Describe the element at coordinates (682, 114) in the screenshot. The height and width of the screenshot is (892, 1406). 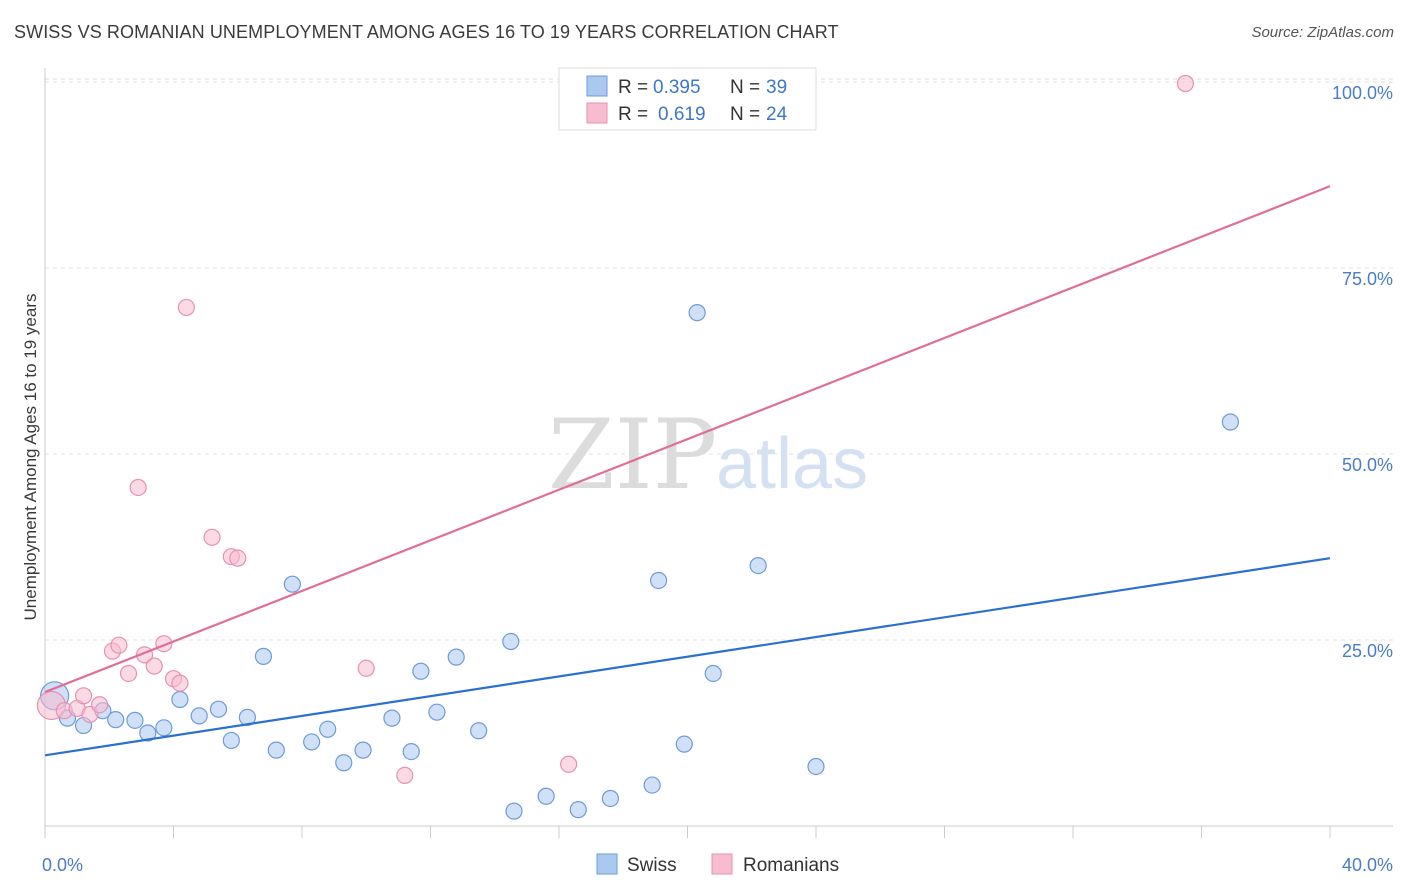
I see `legend-r-value-romanians: 0.619` at that location.